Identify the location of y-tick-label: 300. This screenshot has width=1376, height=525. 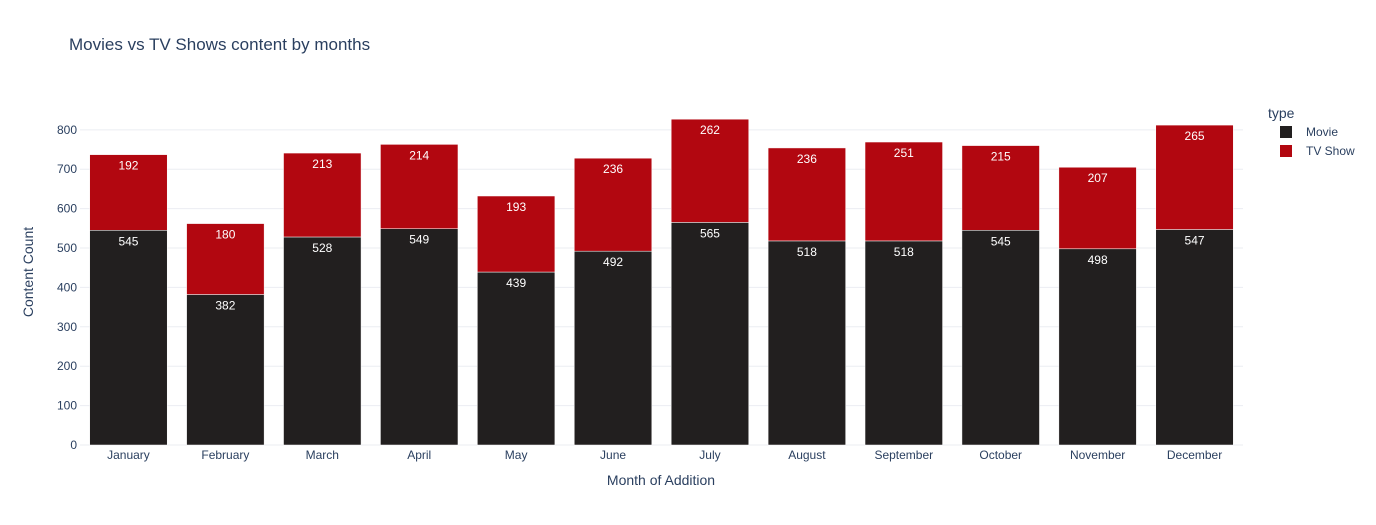
(67, 327).